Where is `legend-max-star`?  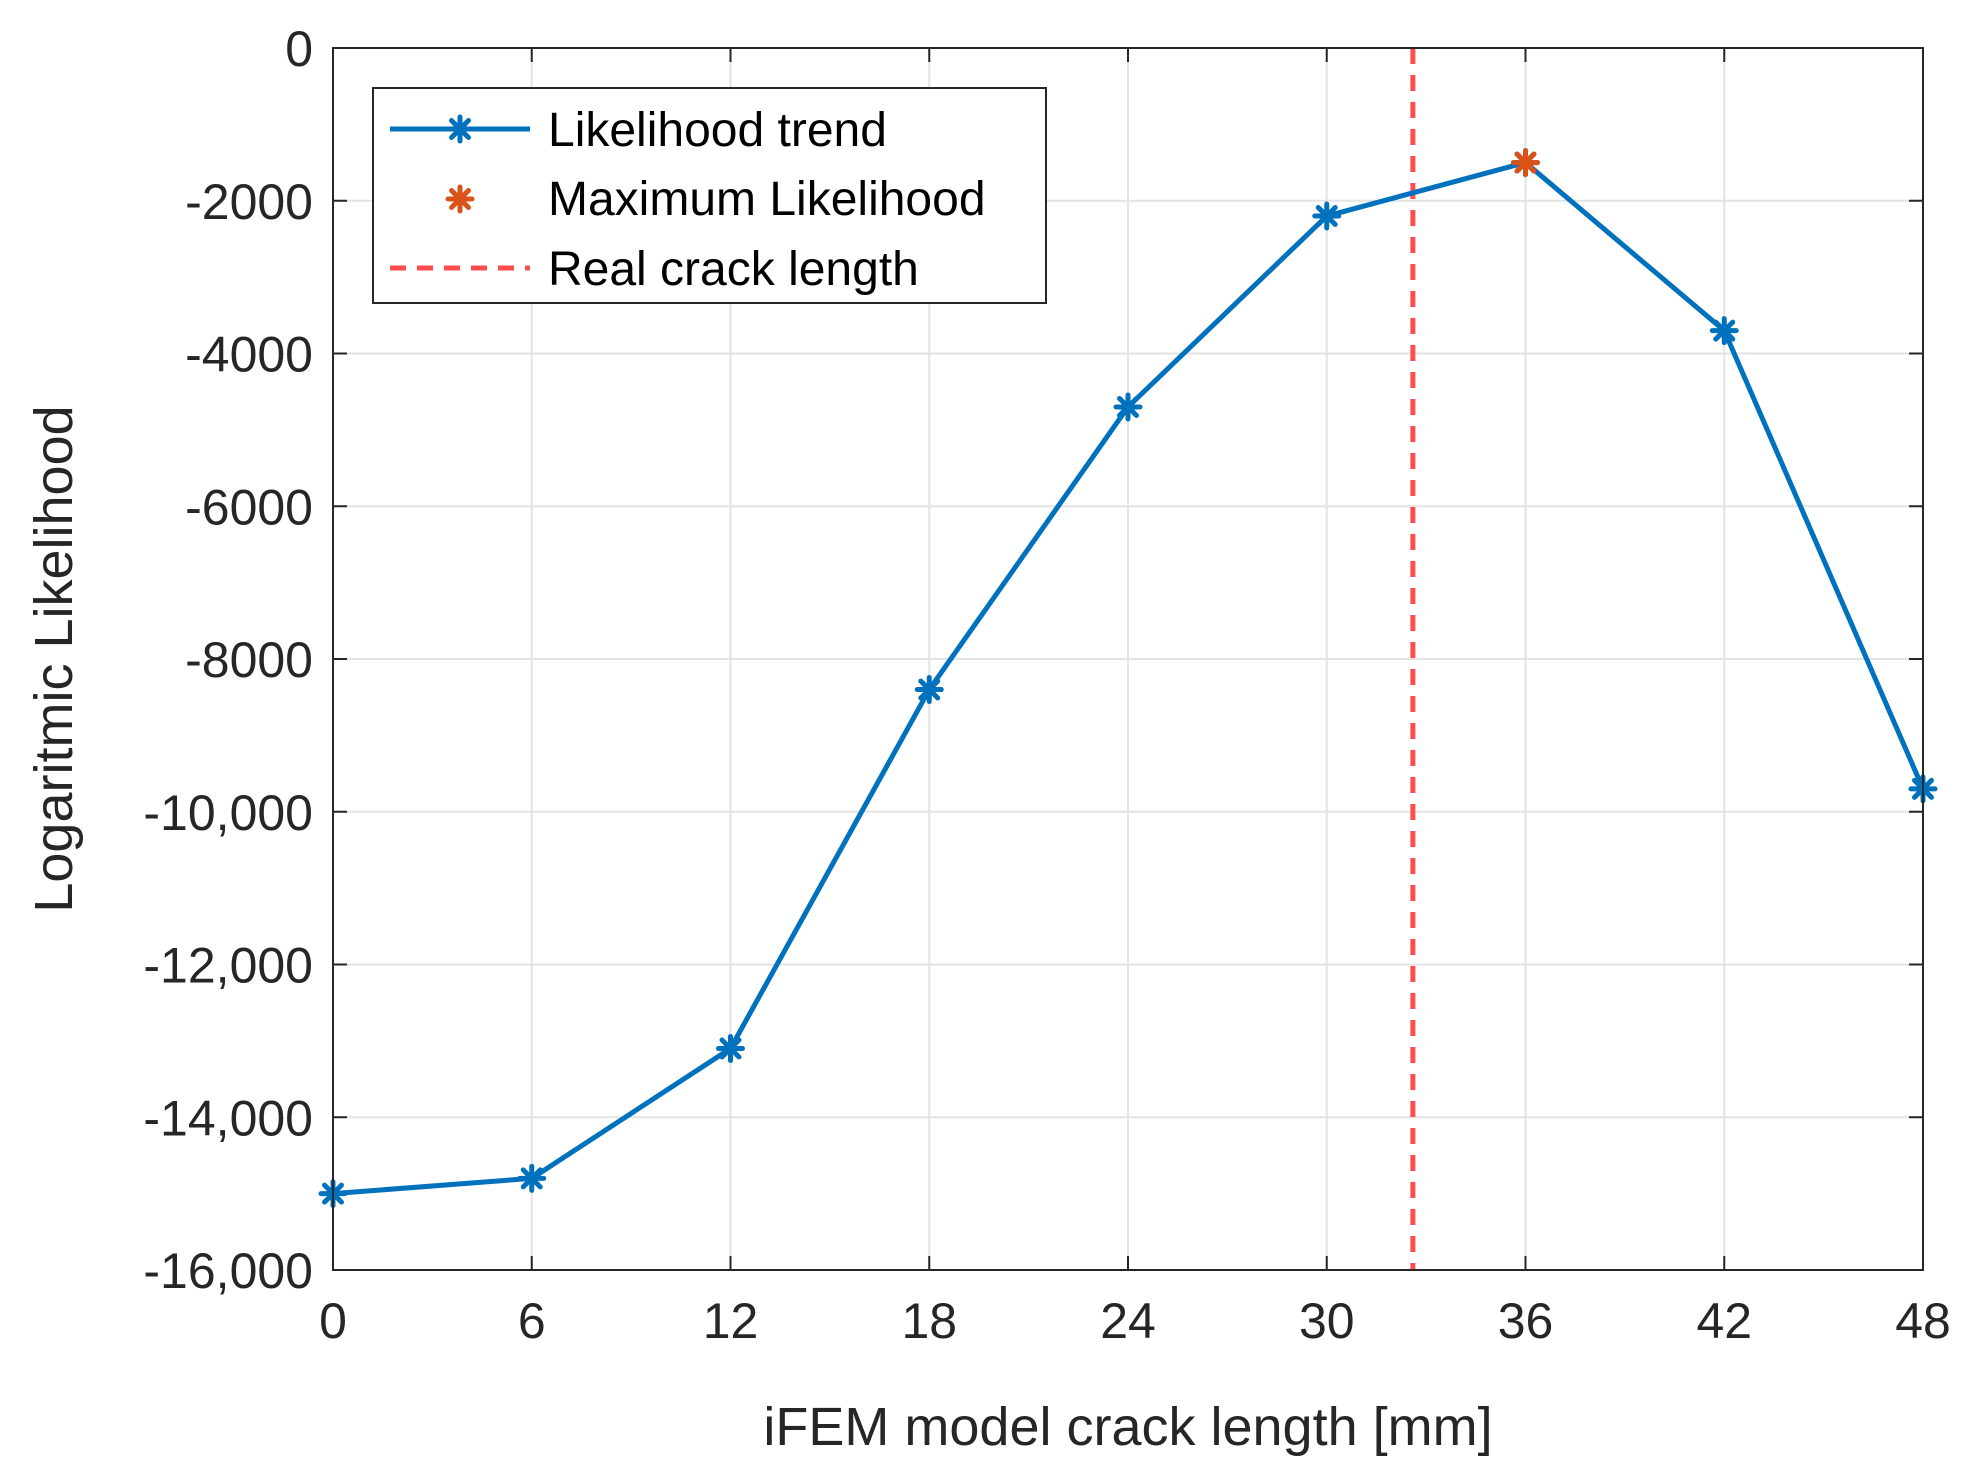 legend-max-star is located at coordinates (460, 199).